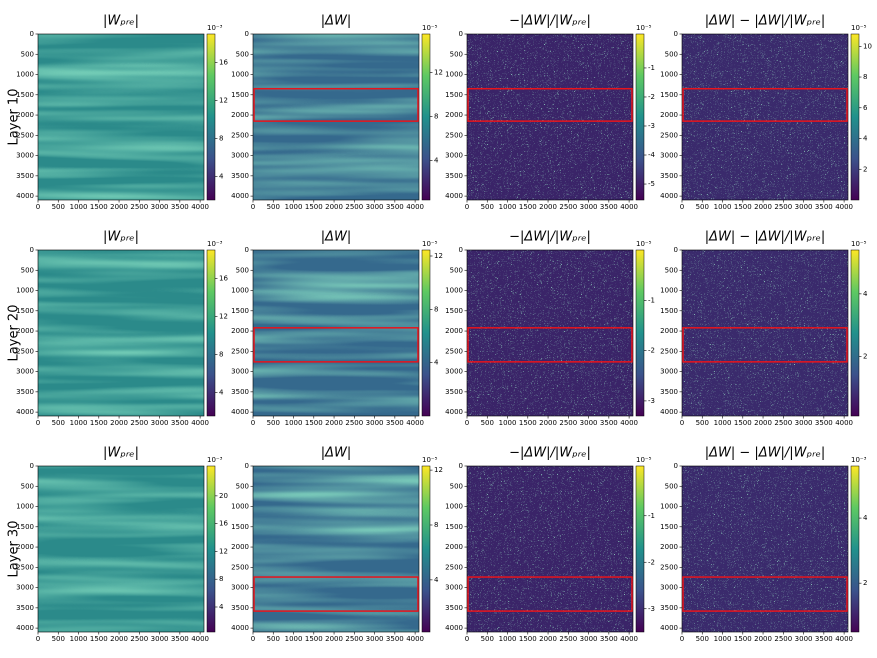  Describe the element at coordinates (865, 77) in the screenshot. I see `colorbar-tick-label: 8` at that location.